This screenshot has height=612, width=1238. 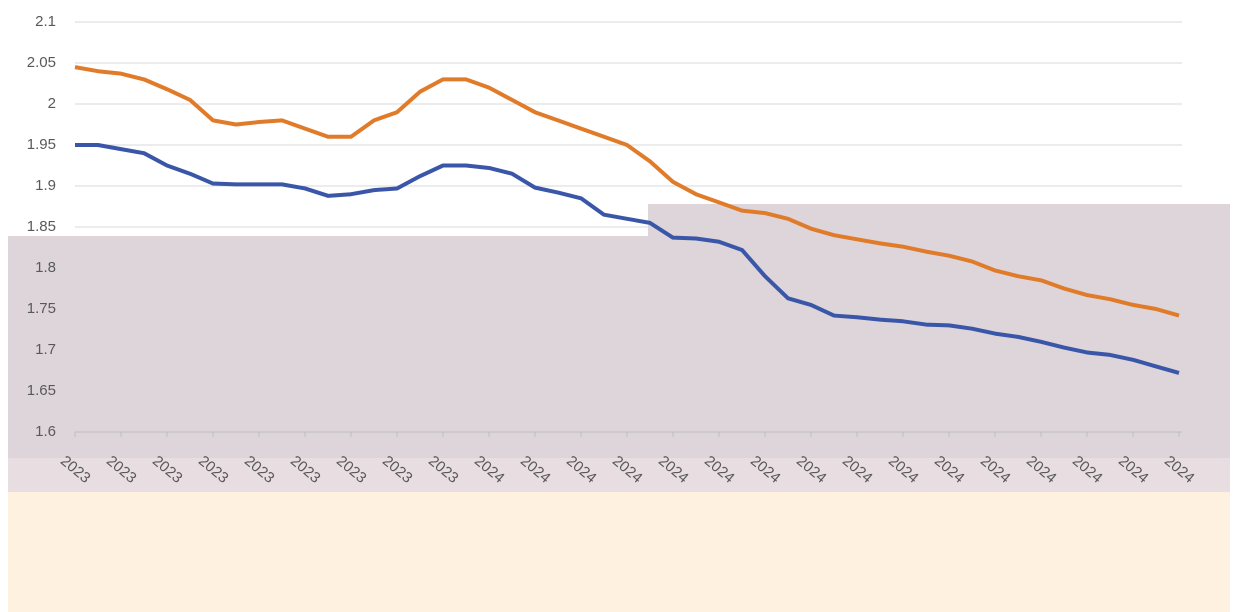 What do you see at coordinates (45, 431) in the screenshot?
I see `y-tick-label: 1.6` at bounding box center [45, 431].